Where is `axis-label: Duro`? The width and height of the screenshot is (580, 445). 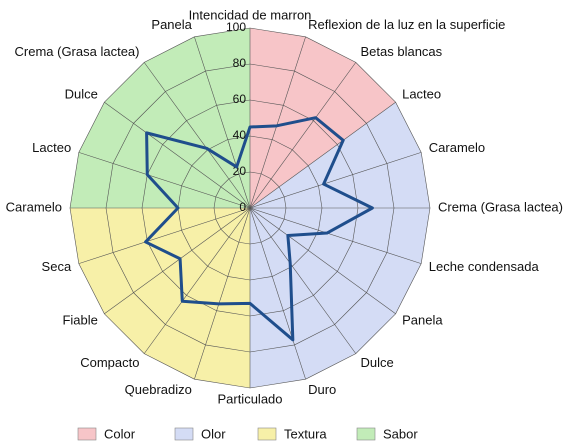
axis-label: Duro is located at coordinates (322, 389).